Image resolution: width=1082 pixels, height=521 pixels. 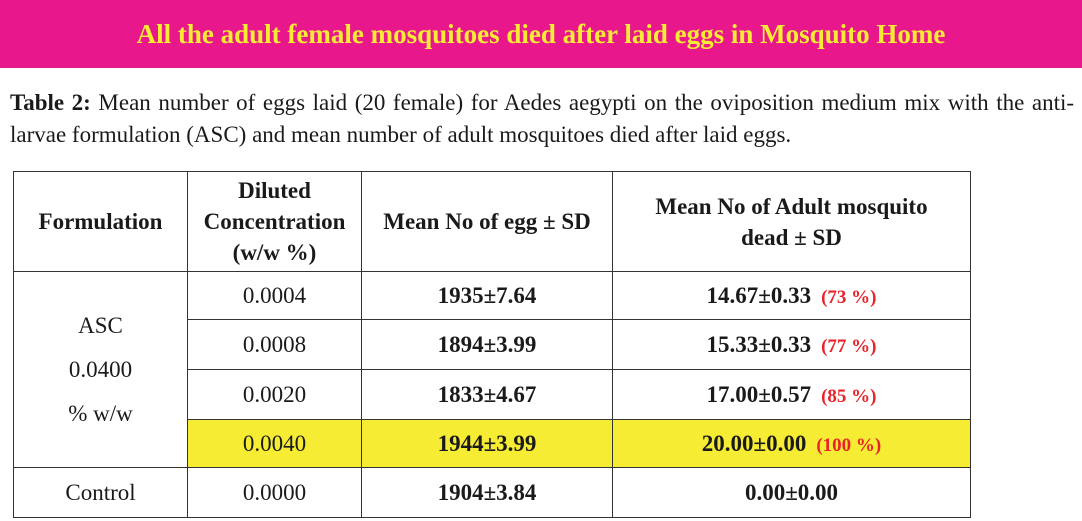 What do you see at coordinates (274, 221) in the screenshot?
I see `header-concentration: Diluted Concentration (w/w %)` at bounding box center [274, 221].